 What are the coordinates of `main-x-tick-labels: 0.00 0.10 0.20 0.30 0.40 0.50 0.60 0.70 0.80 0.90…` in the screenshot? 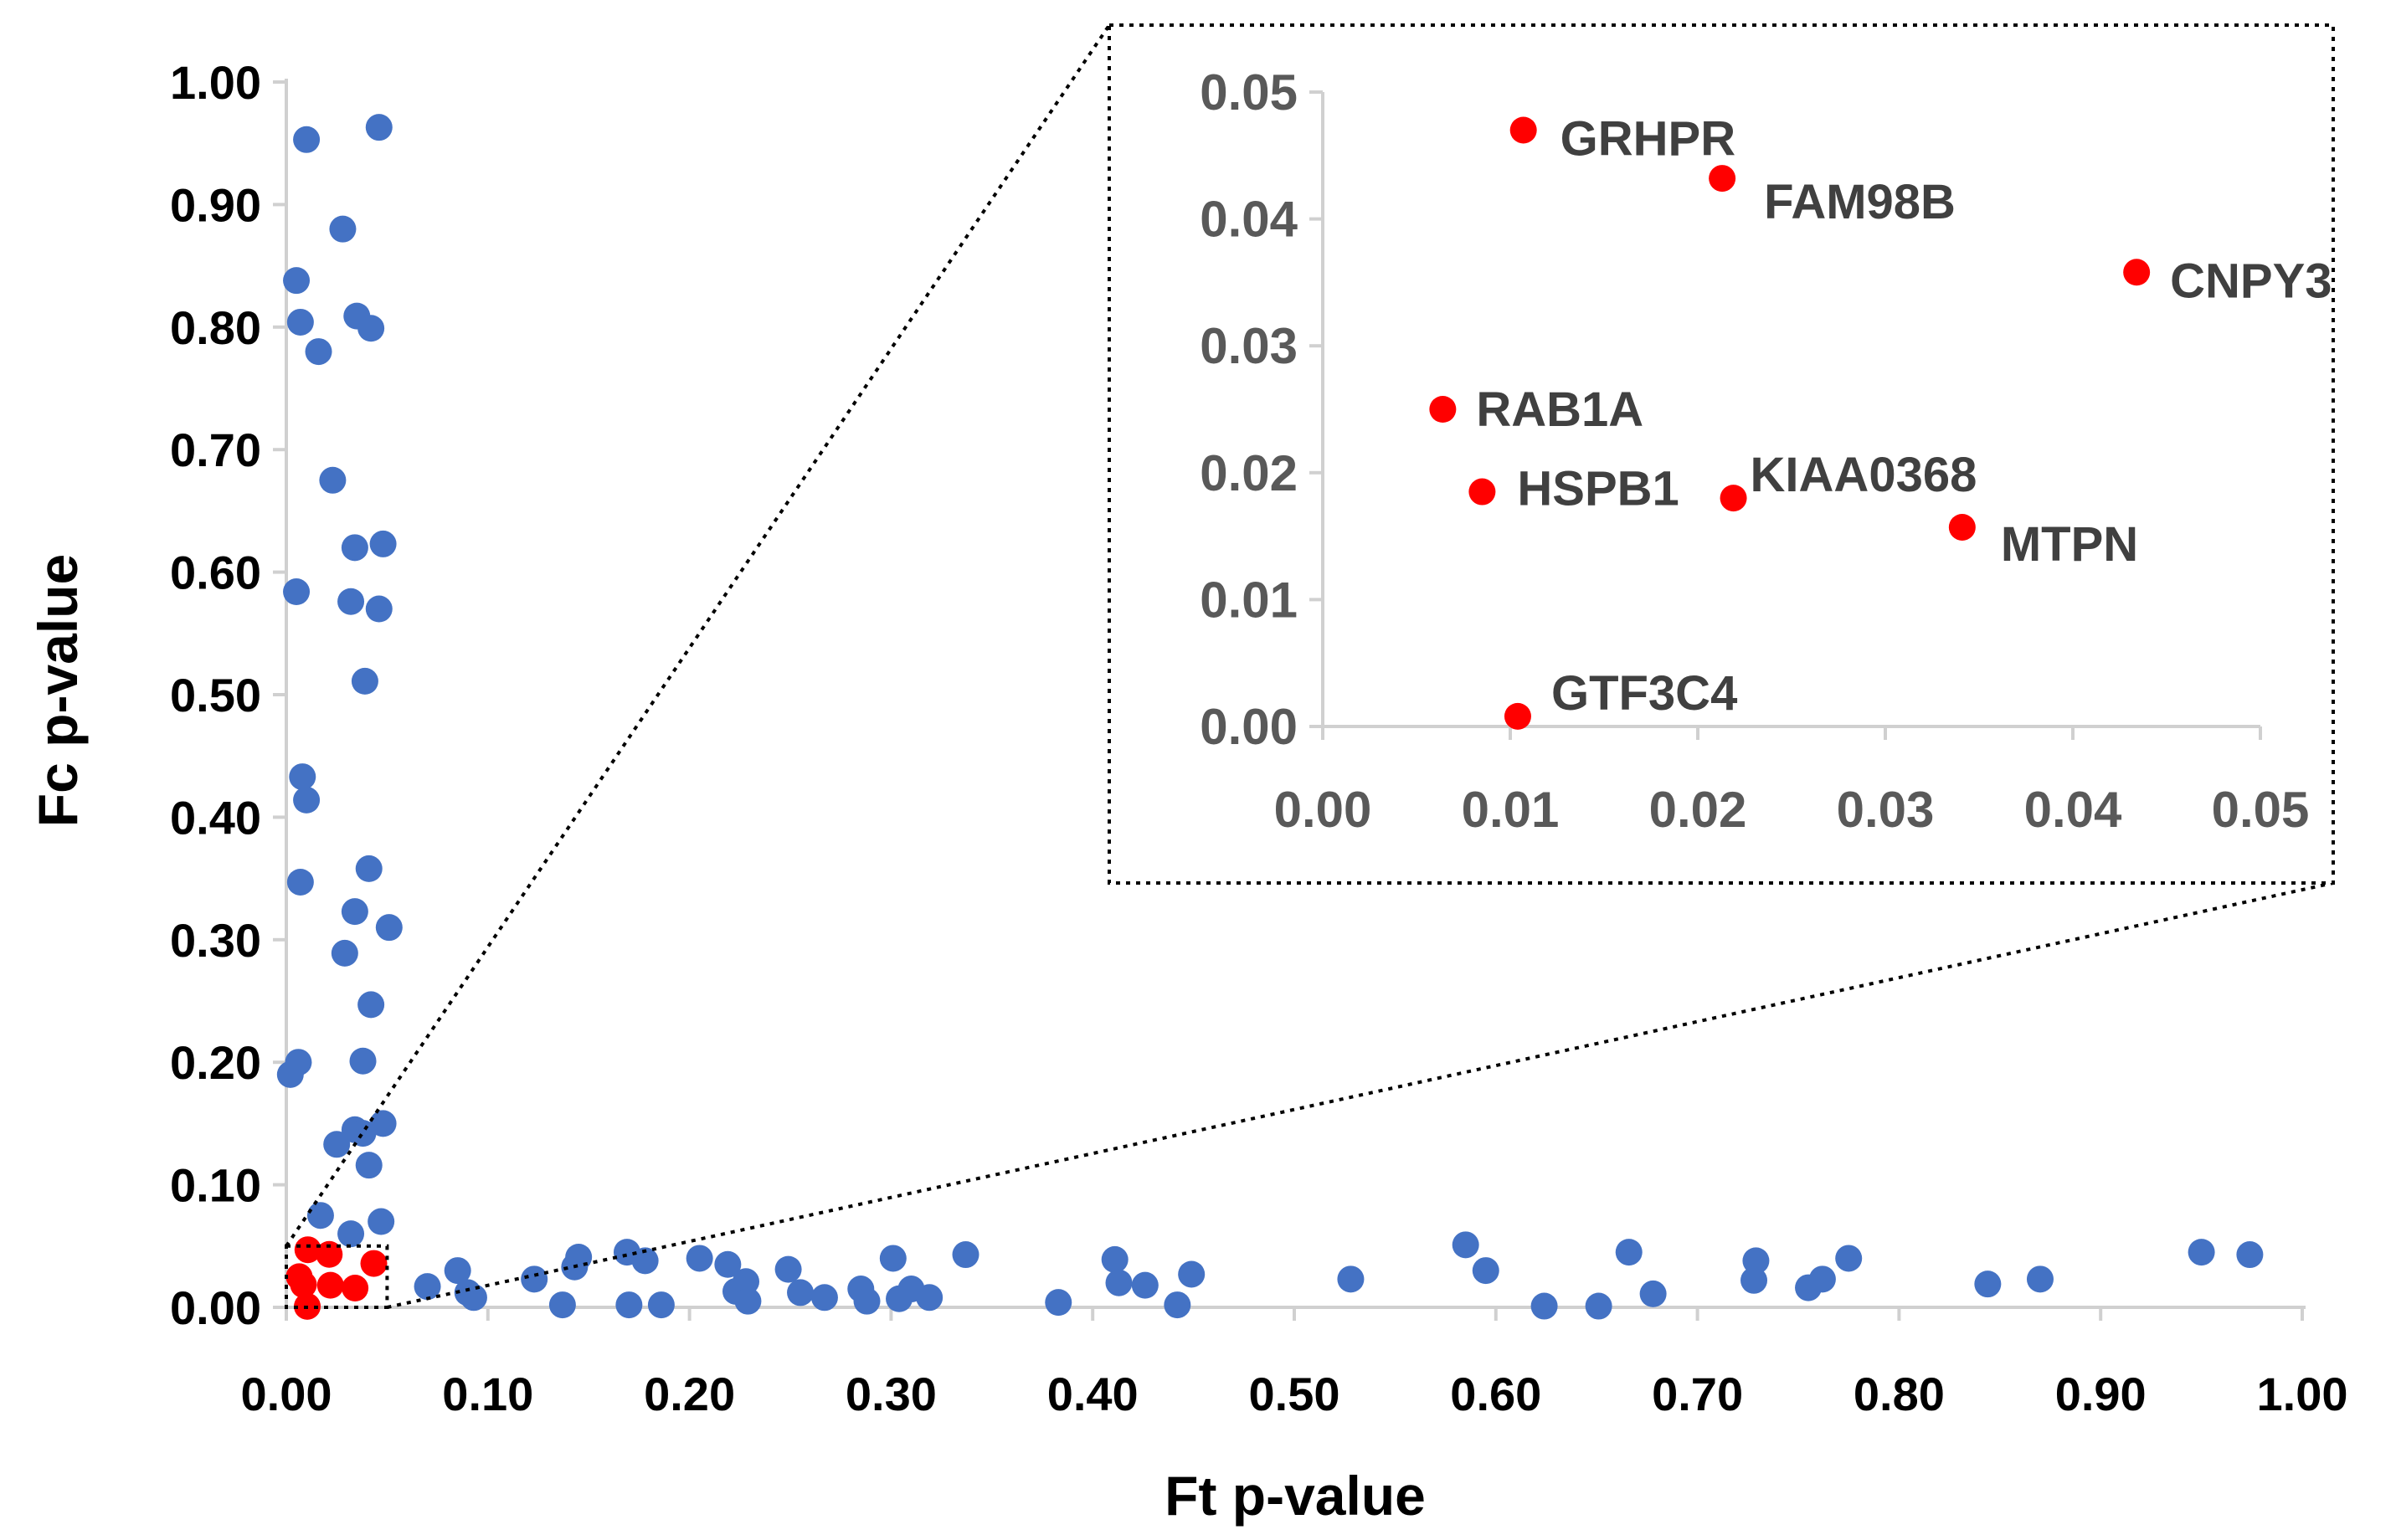 It's located at (1294, 1394).